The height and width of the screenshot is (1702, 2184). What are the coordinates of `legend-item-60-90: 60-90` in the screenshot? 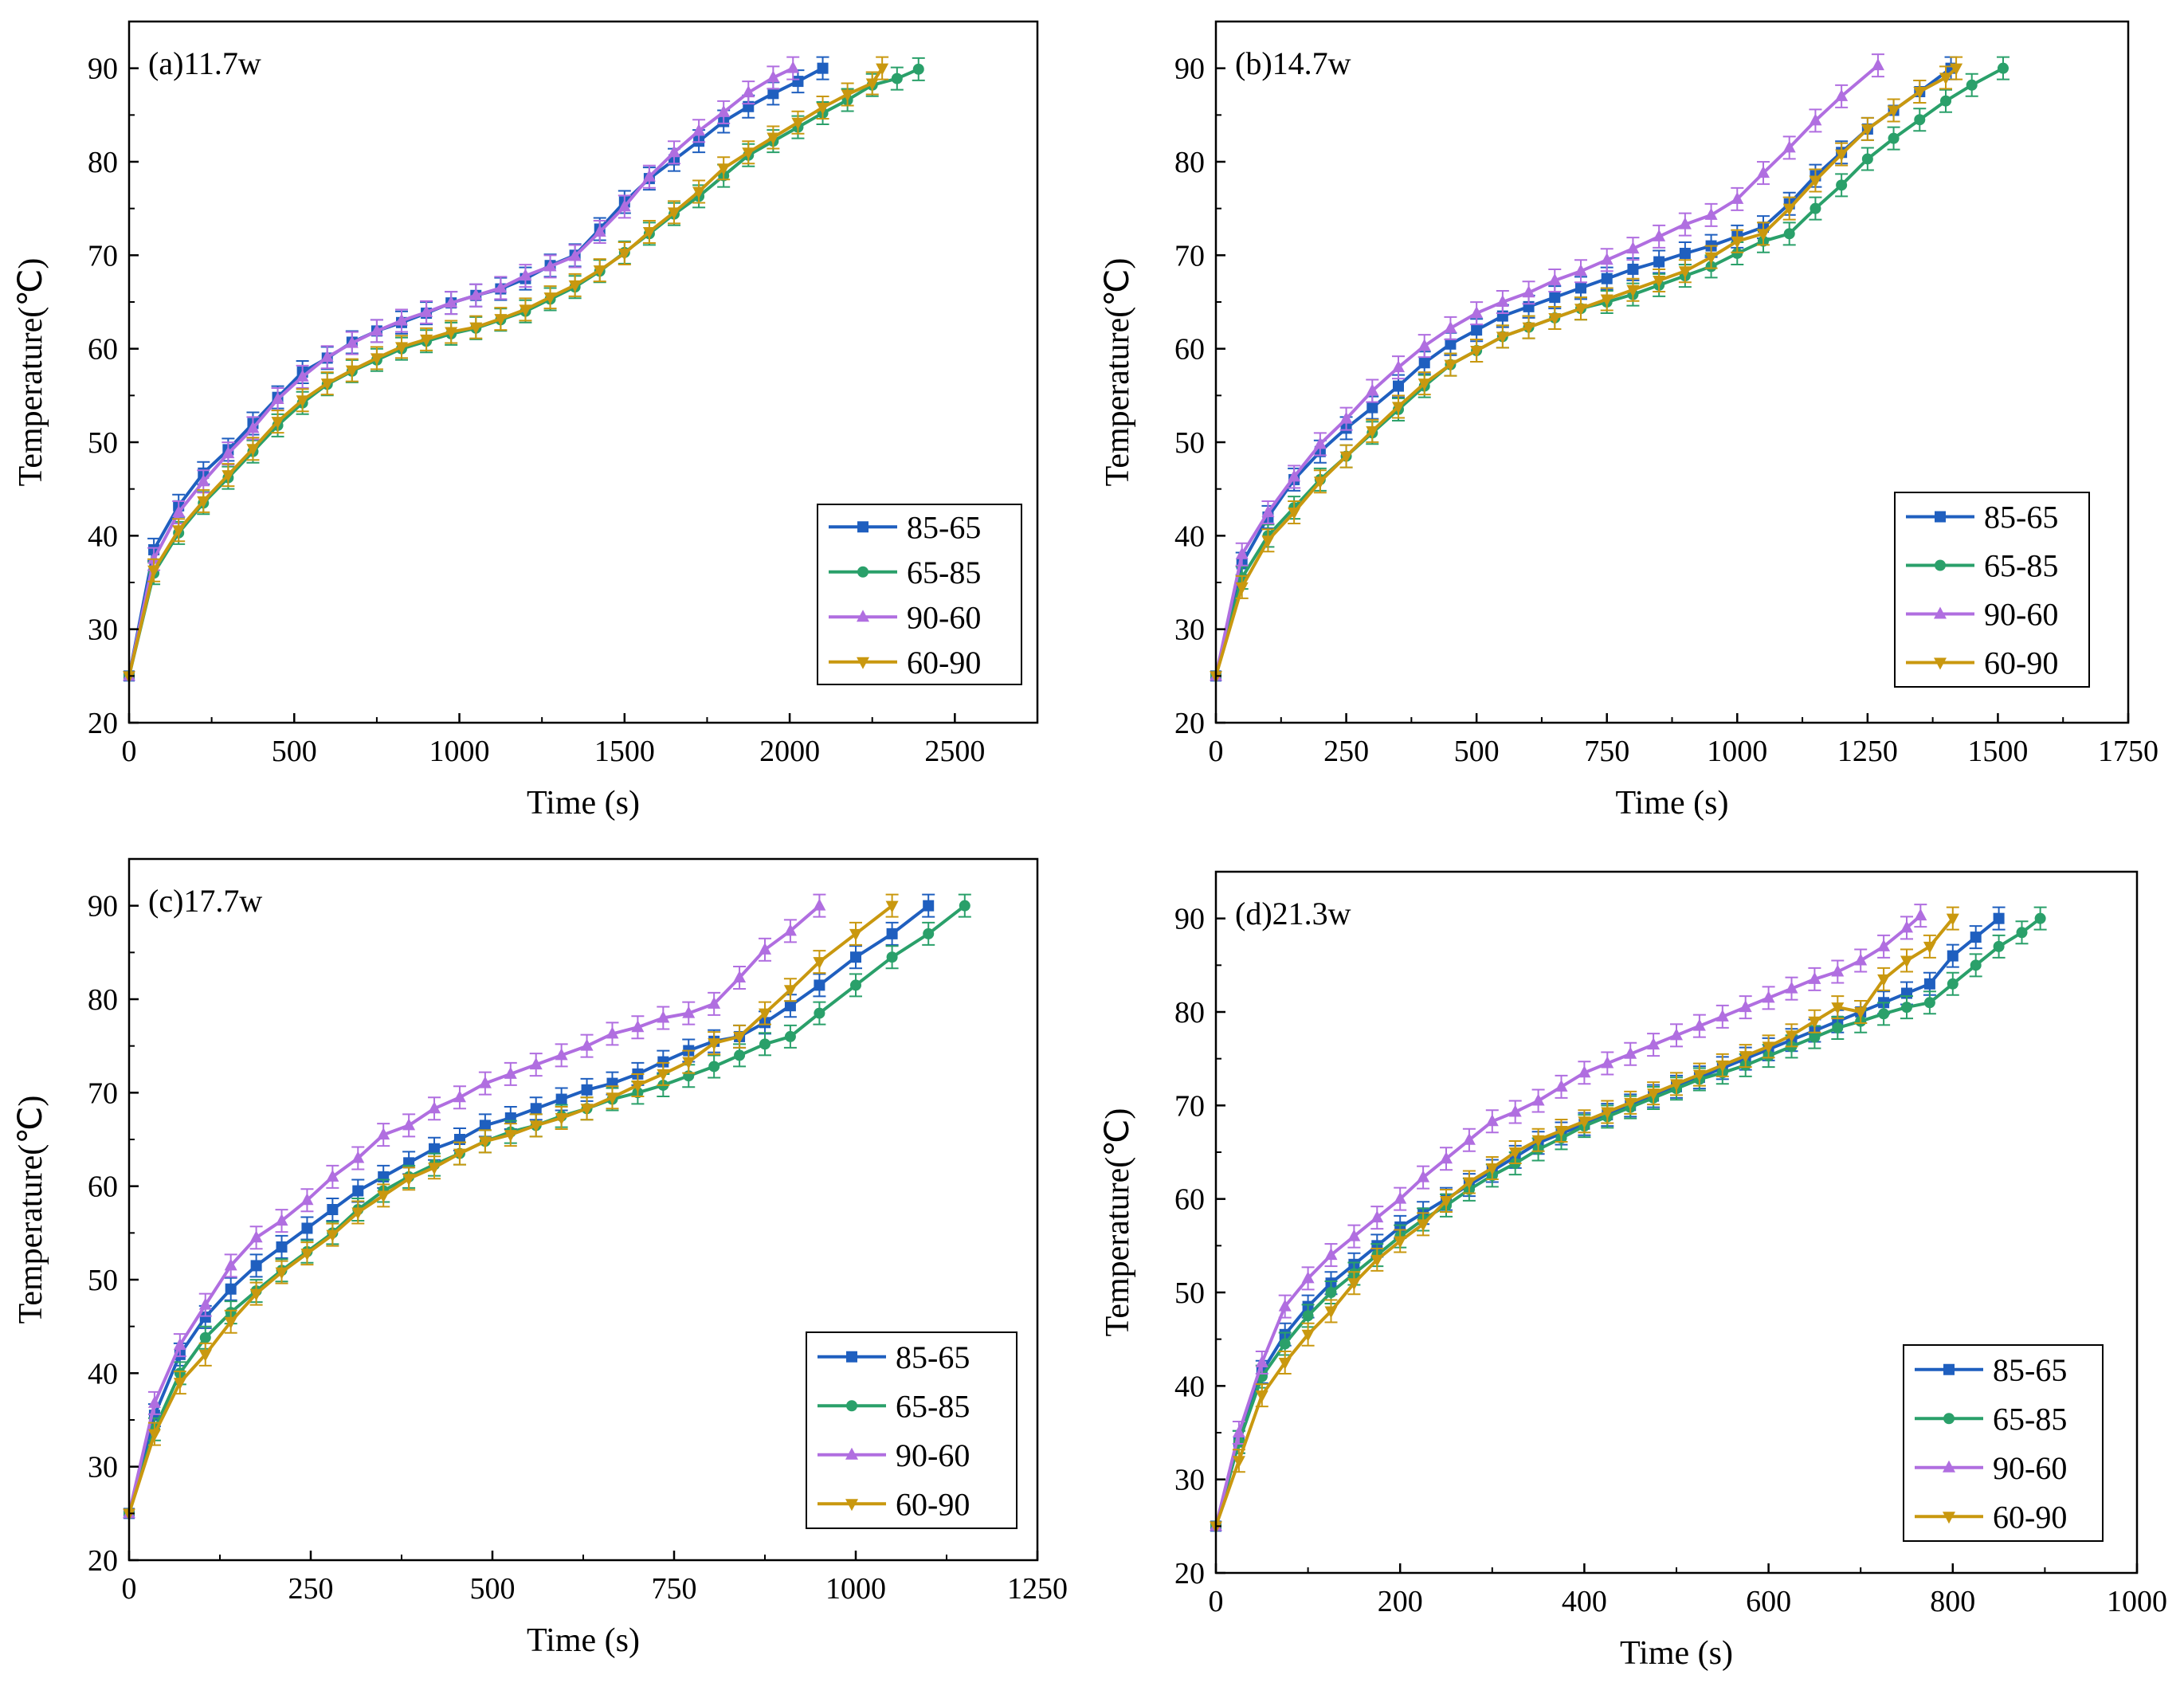 It's located at (905, 662).